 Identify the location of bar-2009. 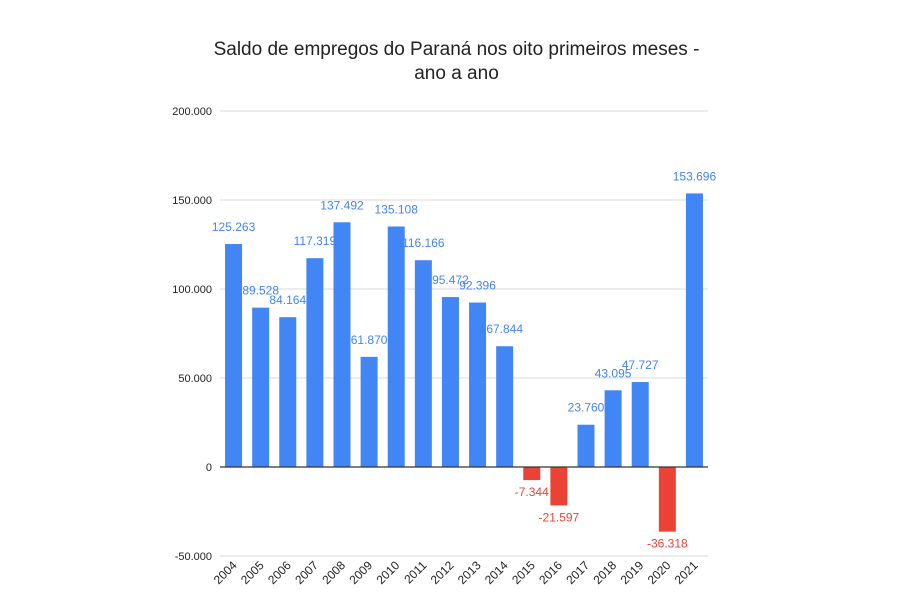
(369, 411).